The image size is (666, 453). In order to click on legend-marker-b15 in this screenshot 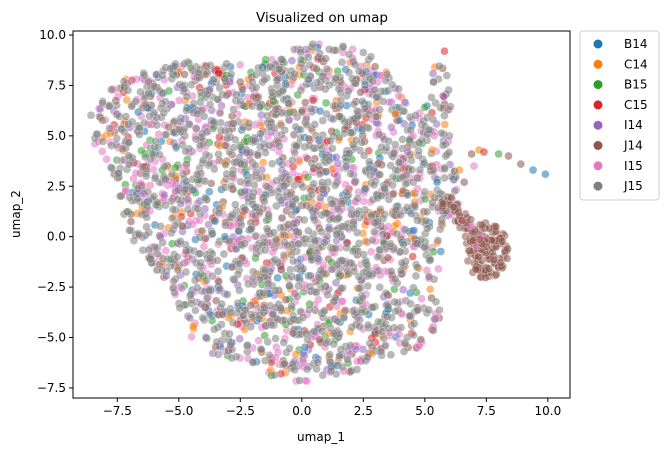, I will do `click(598, 85)`.